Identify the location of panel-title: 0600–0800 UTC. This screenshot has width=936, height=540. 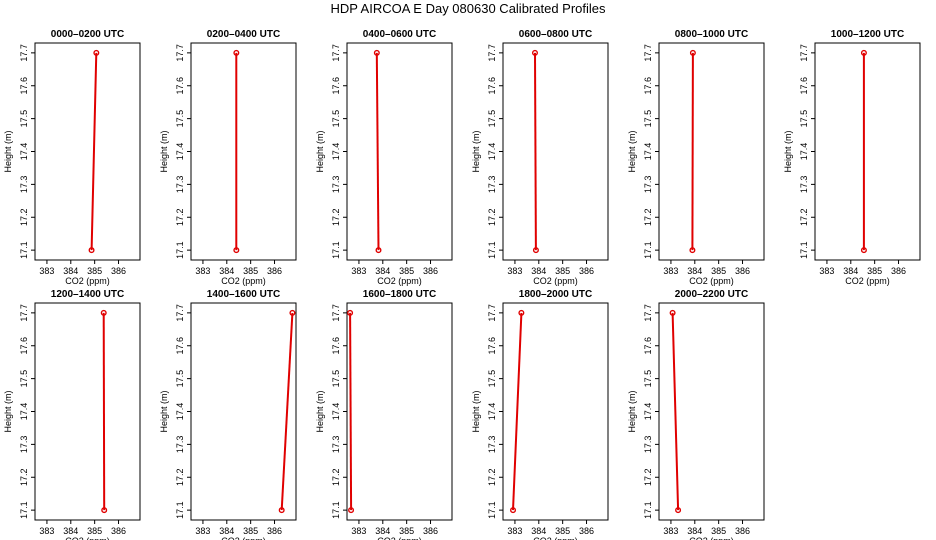
(555, 34).